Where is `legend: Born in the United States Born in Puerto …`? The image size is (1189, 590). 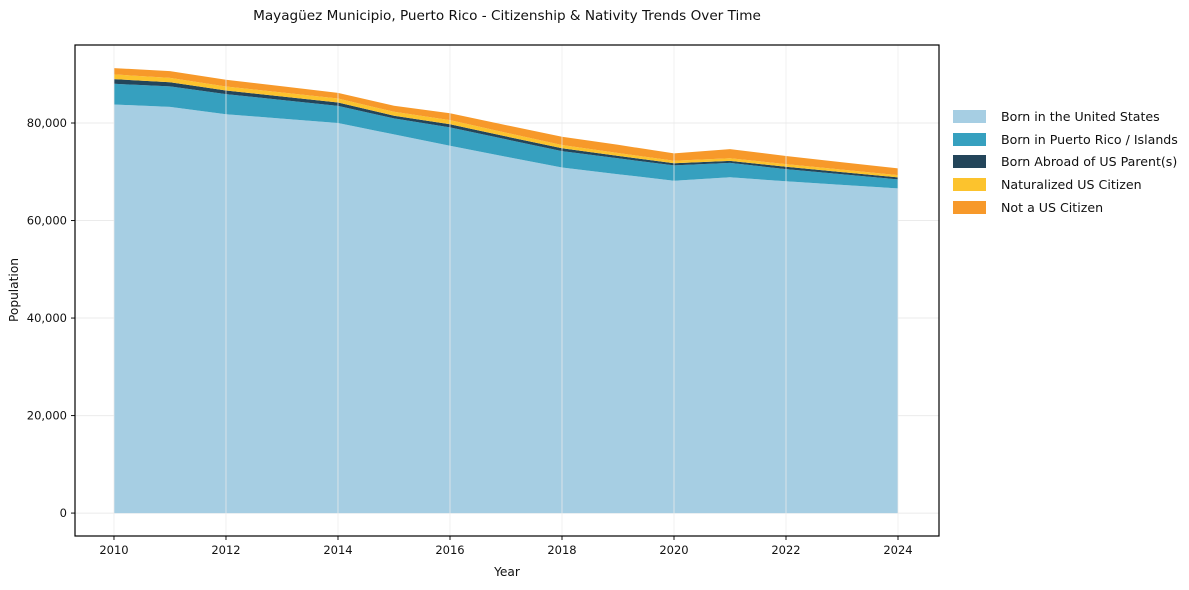 legend: Born in the United States Born in Puerto … is located at coordinates (1065, 161).